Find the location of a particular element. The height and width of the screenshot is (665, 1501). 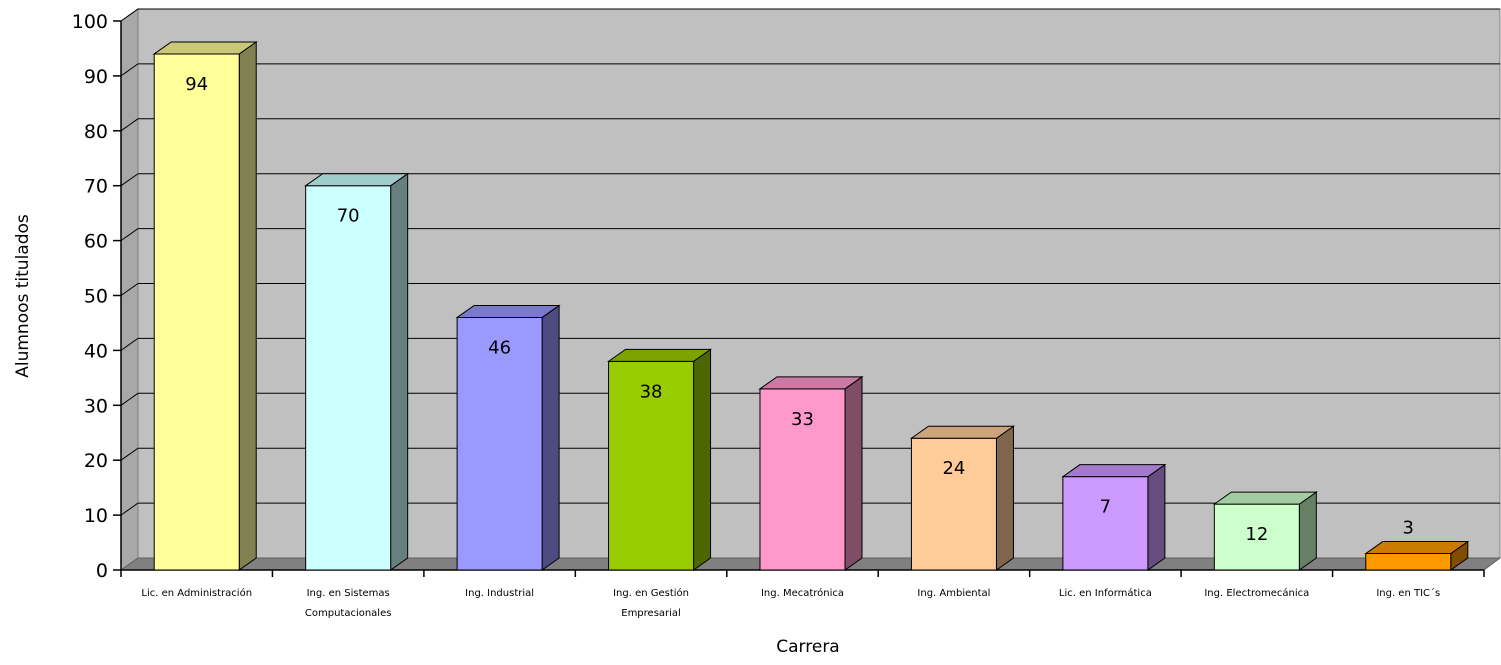

y-tick-label: 90 is located at coordinates (96, 77).